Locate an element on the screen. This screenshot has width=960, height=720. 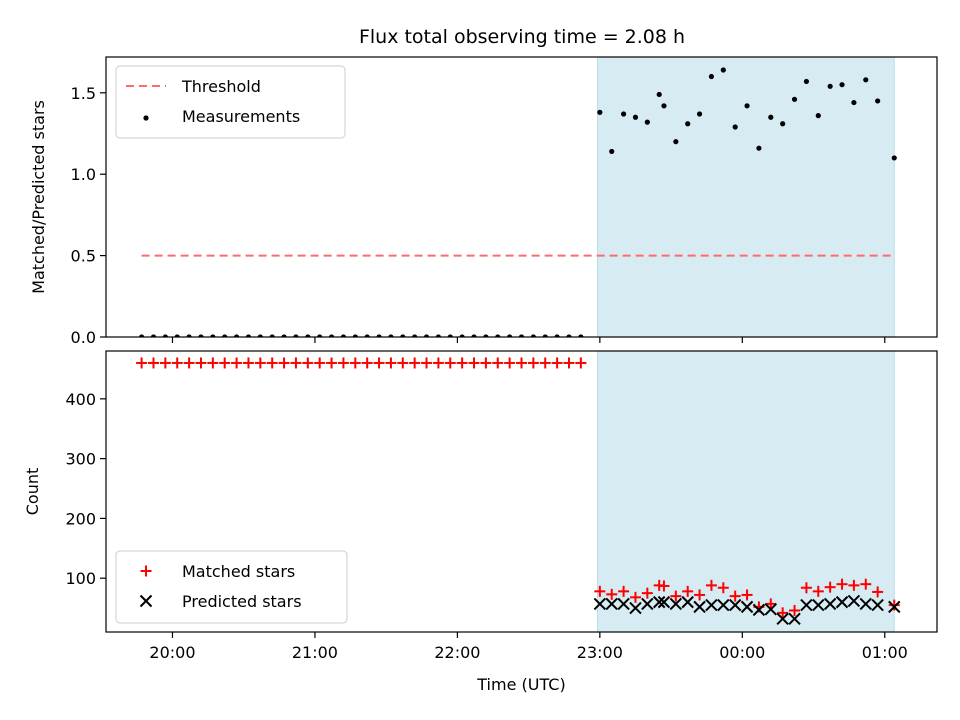
chart-title: Flux total observing time = 2.08 h is located at coordinates (522, 37).